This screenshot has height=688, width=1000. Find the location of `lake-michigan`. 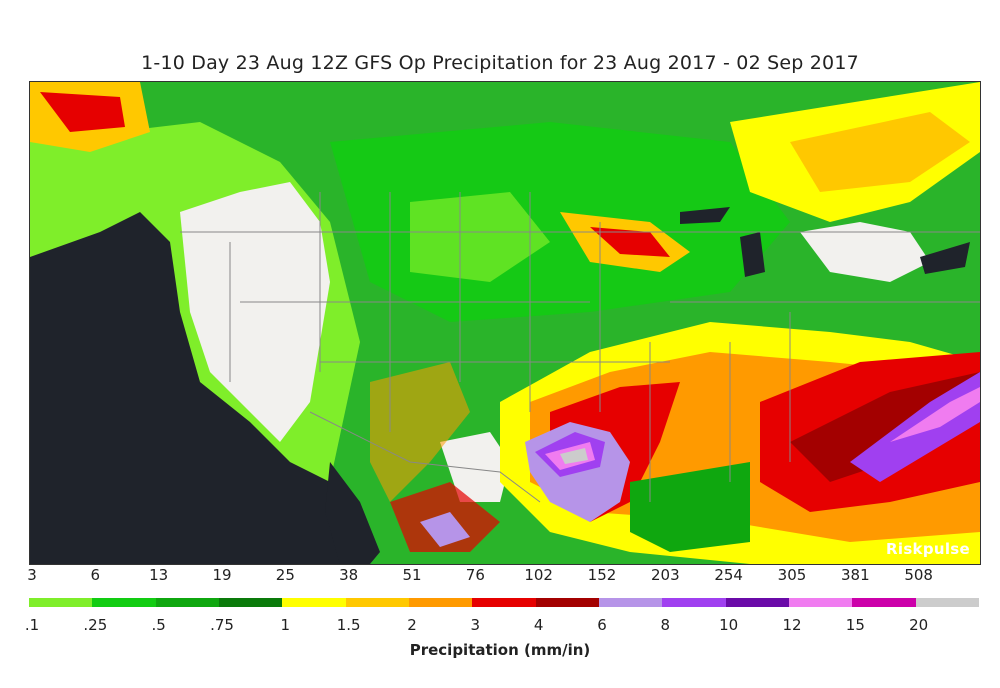

lake-michigan is located at coordinates (752, 254).